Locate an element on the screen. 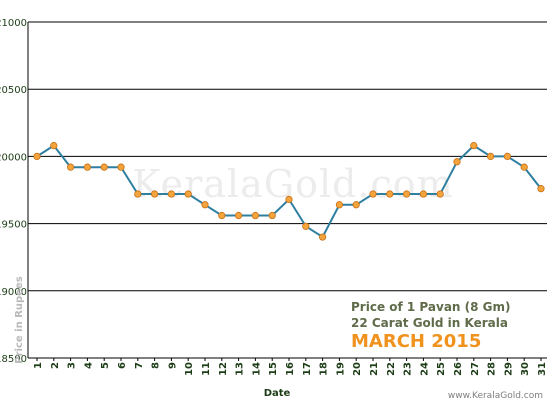  x-tick-label: 21 is located at coordinates (374, 369).